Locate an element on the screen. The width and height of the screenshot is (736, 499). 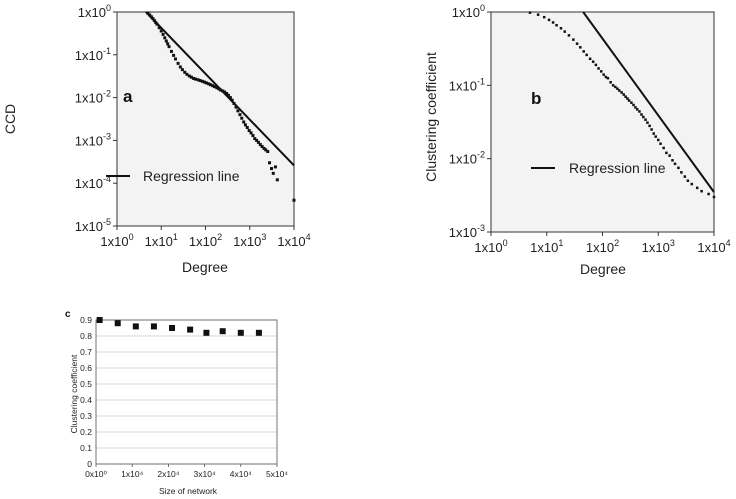
panel-a-x-ticks: 1x100 1x101 1x10² 1x103 1x104 is located at coordinates (205, 237).